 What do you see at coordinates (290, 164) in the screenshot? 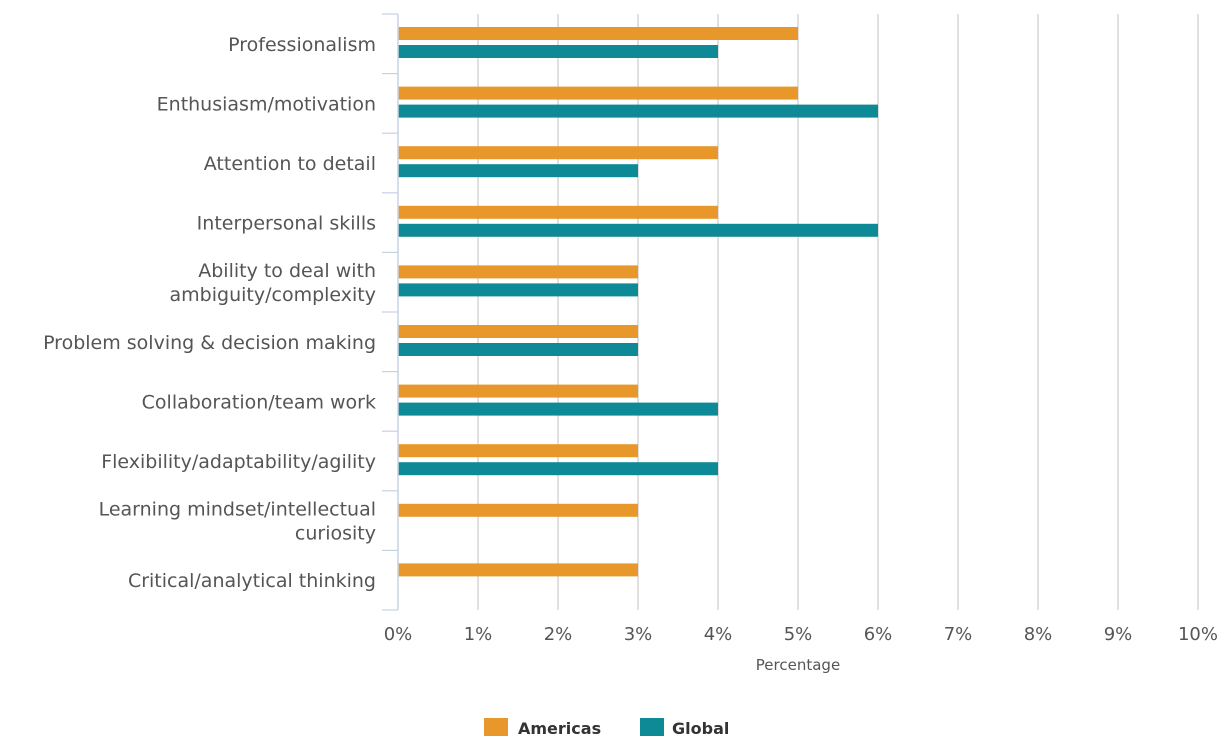
I see `category-label: Attention to detail` at bounding box center [290, 164].